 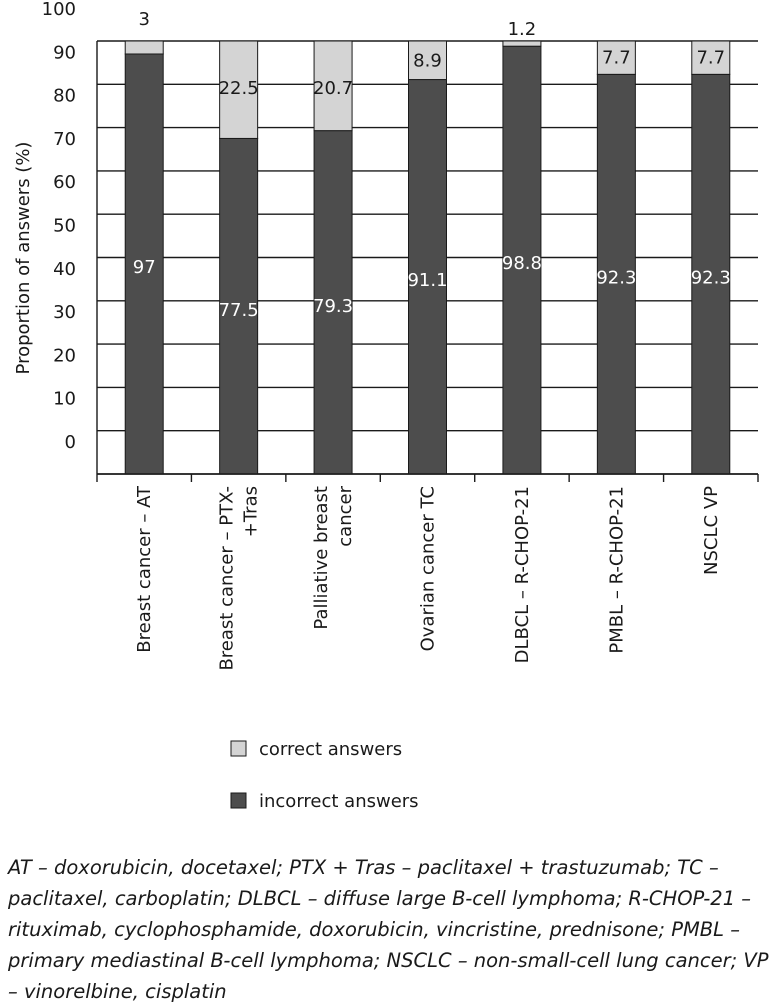 What do you see at coordinates (345, 515) in the screenshot?
I see `category-label-line: cancer` at bounding box center [345, 515].